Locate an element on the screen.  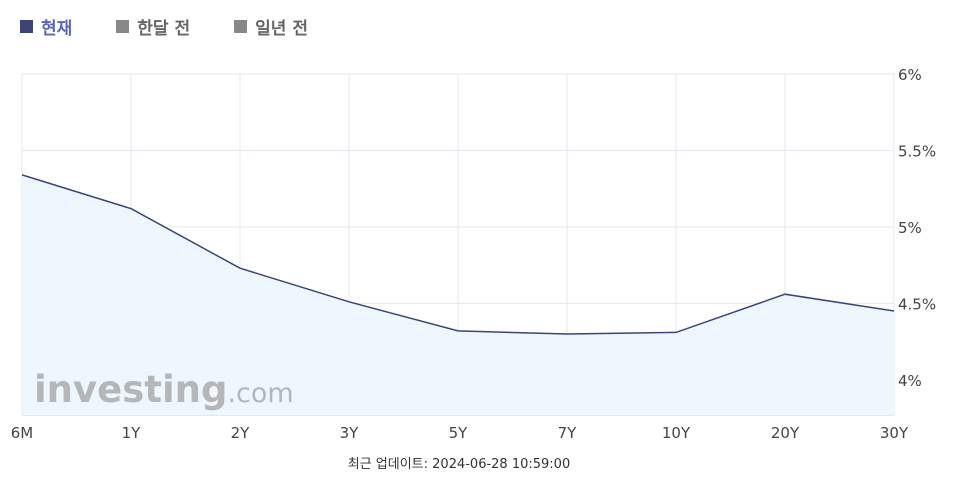
y-tick-label: 4.5% is located at coordinates (917, 304).